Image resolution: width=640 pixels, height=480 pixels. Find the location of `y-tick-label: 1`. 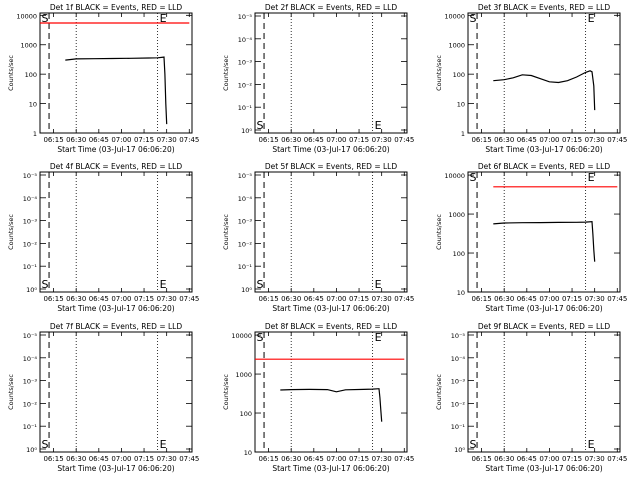

y-tick-label: 1 is located at coordinates (463, 134).